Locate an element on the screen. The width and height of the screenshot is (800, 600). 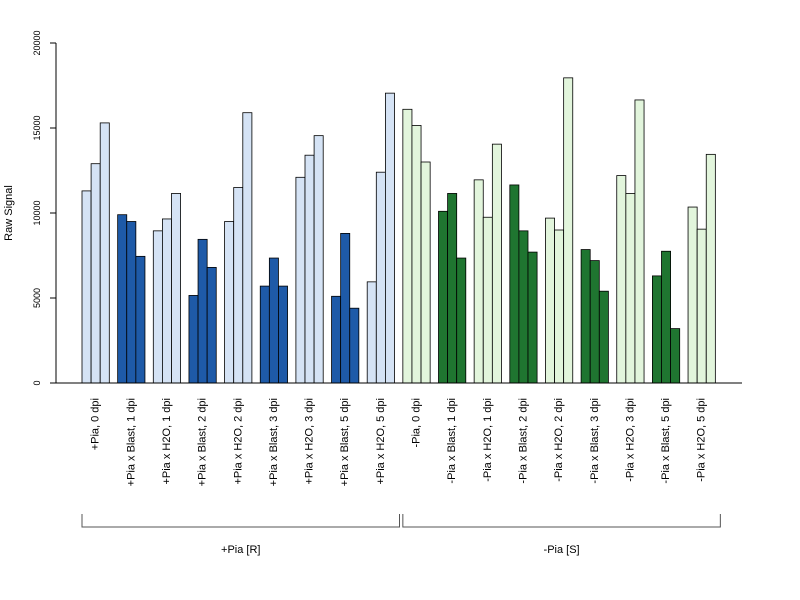
y-axis: 0 5000 10000 15000 20000 is located at coordinates (44, 208).